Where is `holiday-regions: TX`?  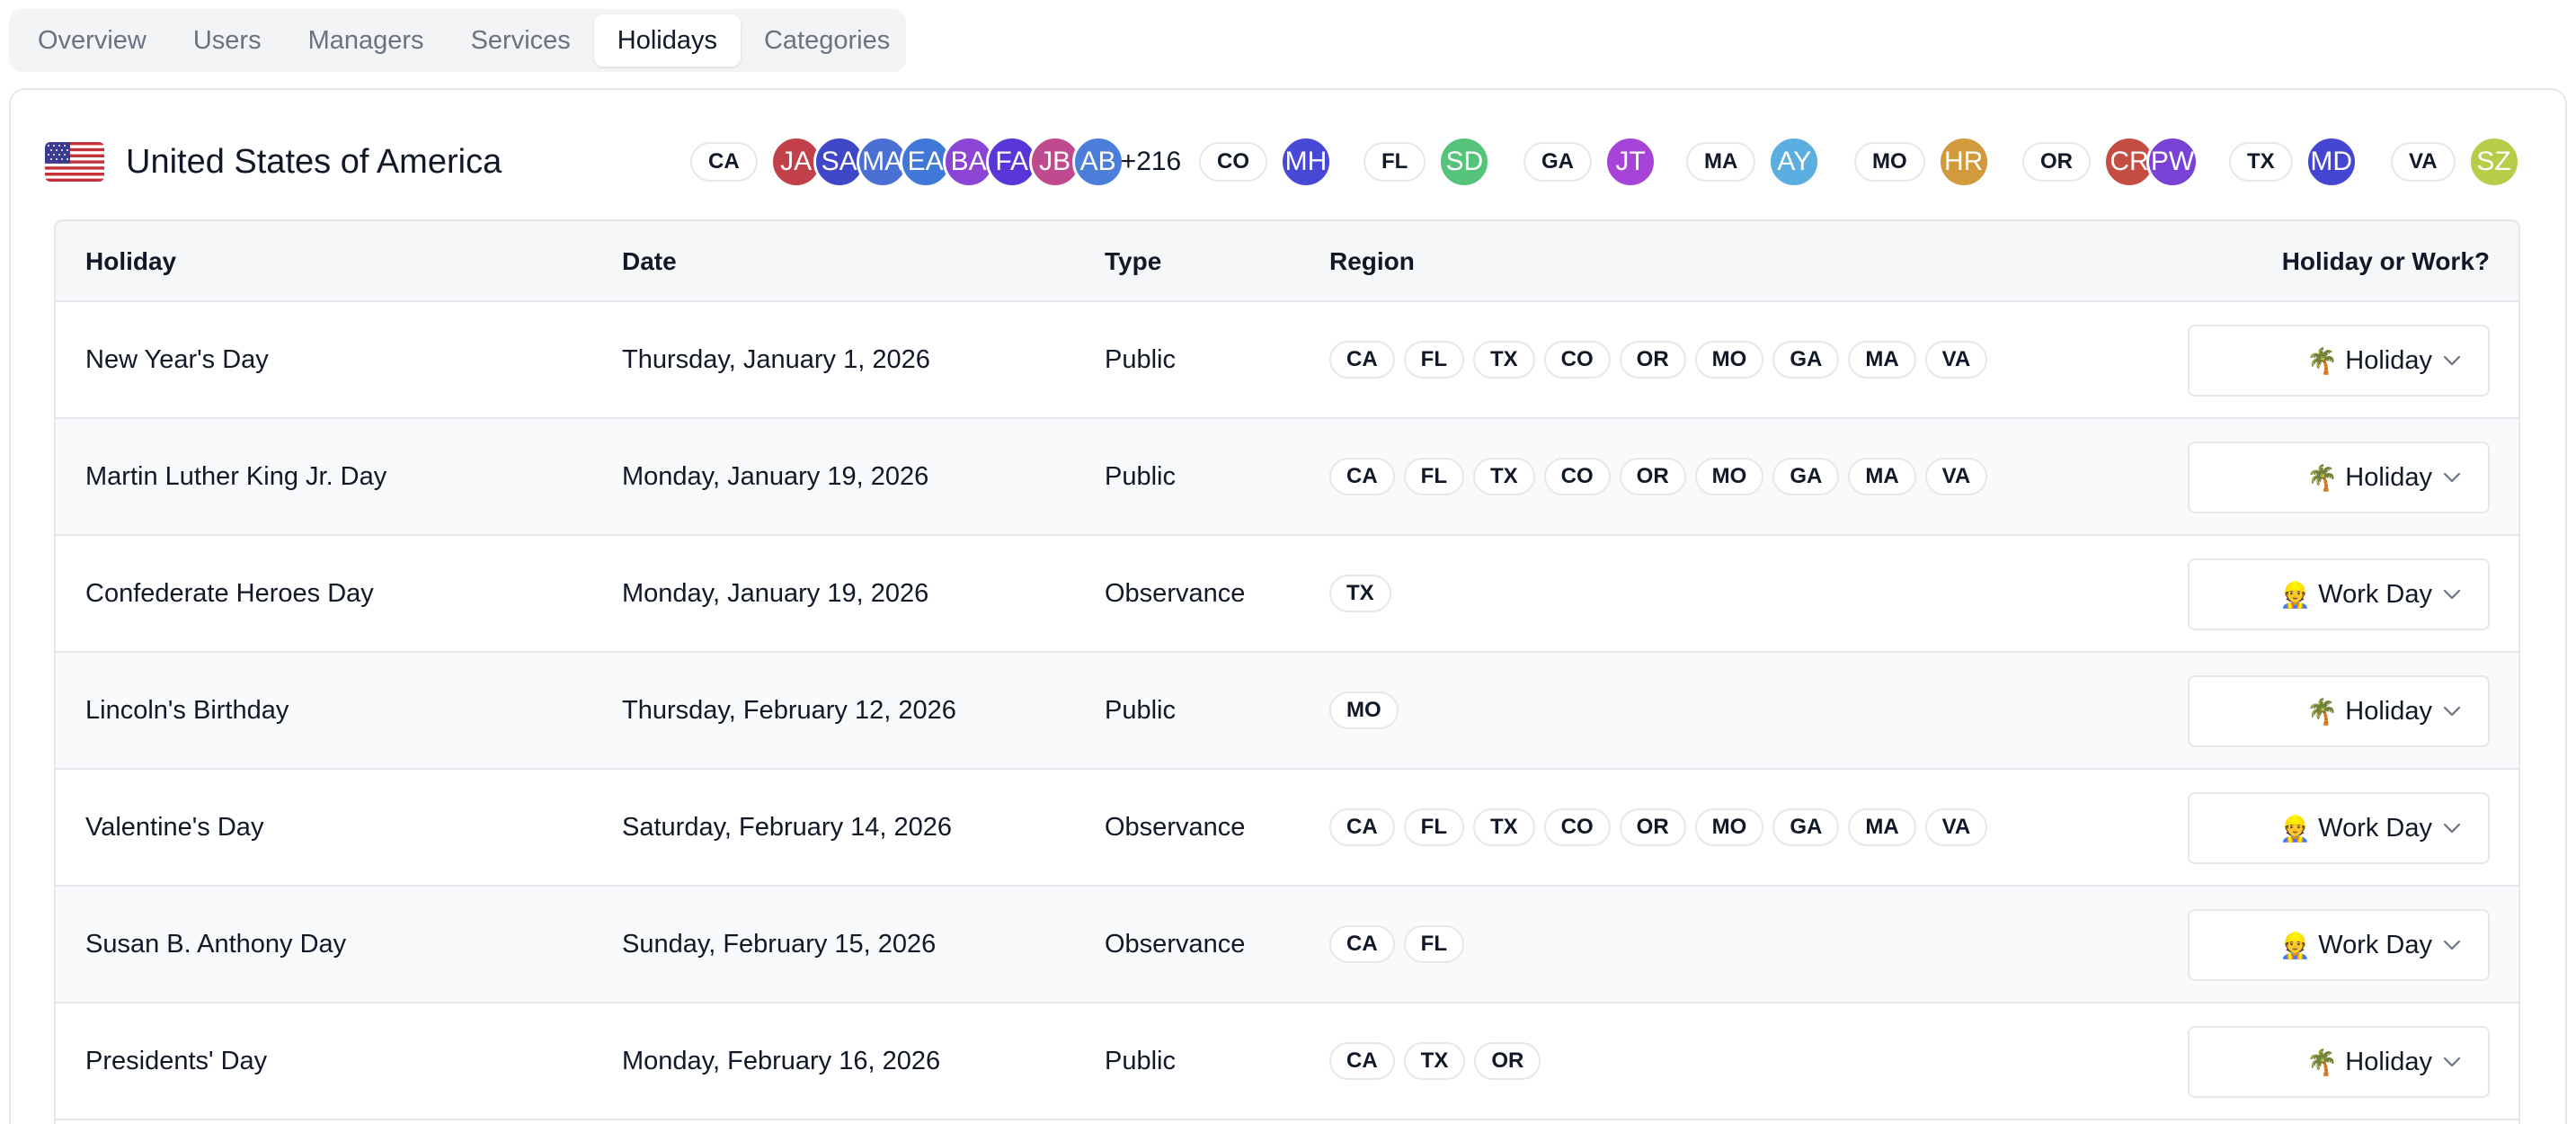 holiday-regions: TX is located at coordinates (1364, 593).